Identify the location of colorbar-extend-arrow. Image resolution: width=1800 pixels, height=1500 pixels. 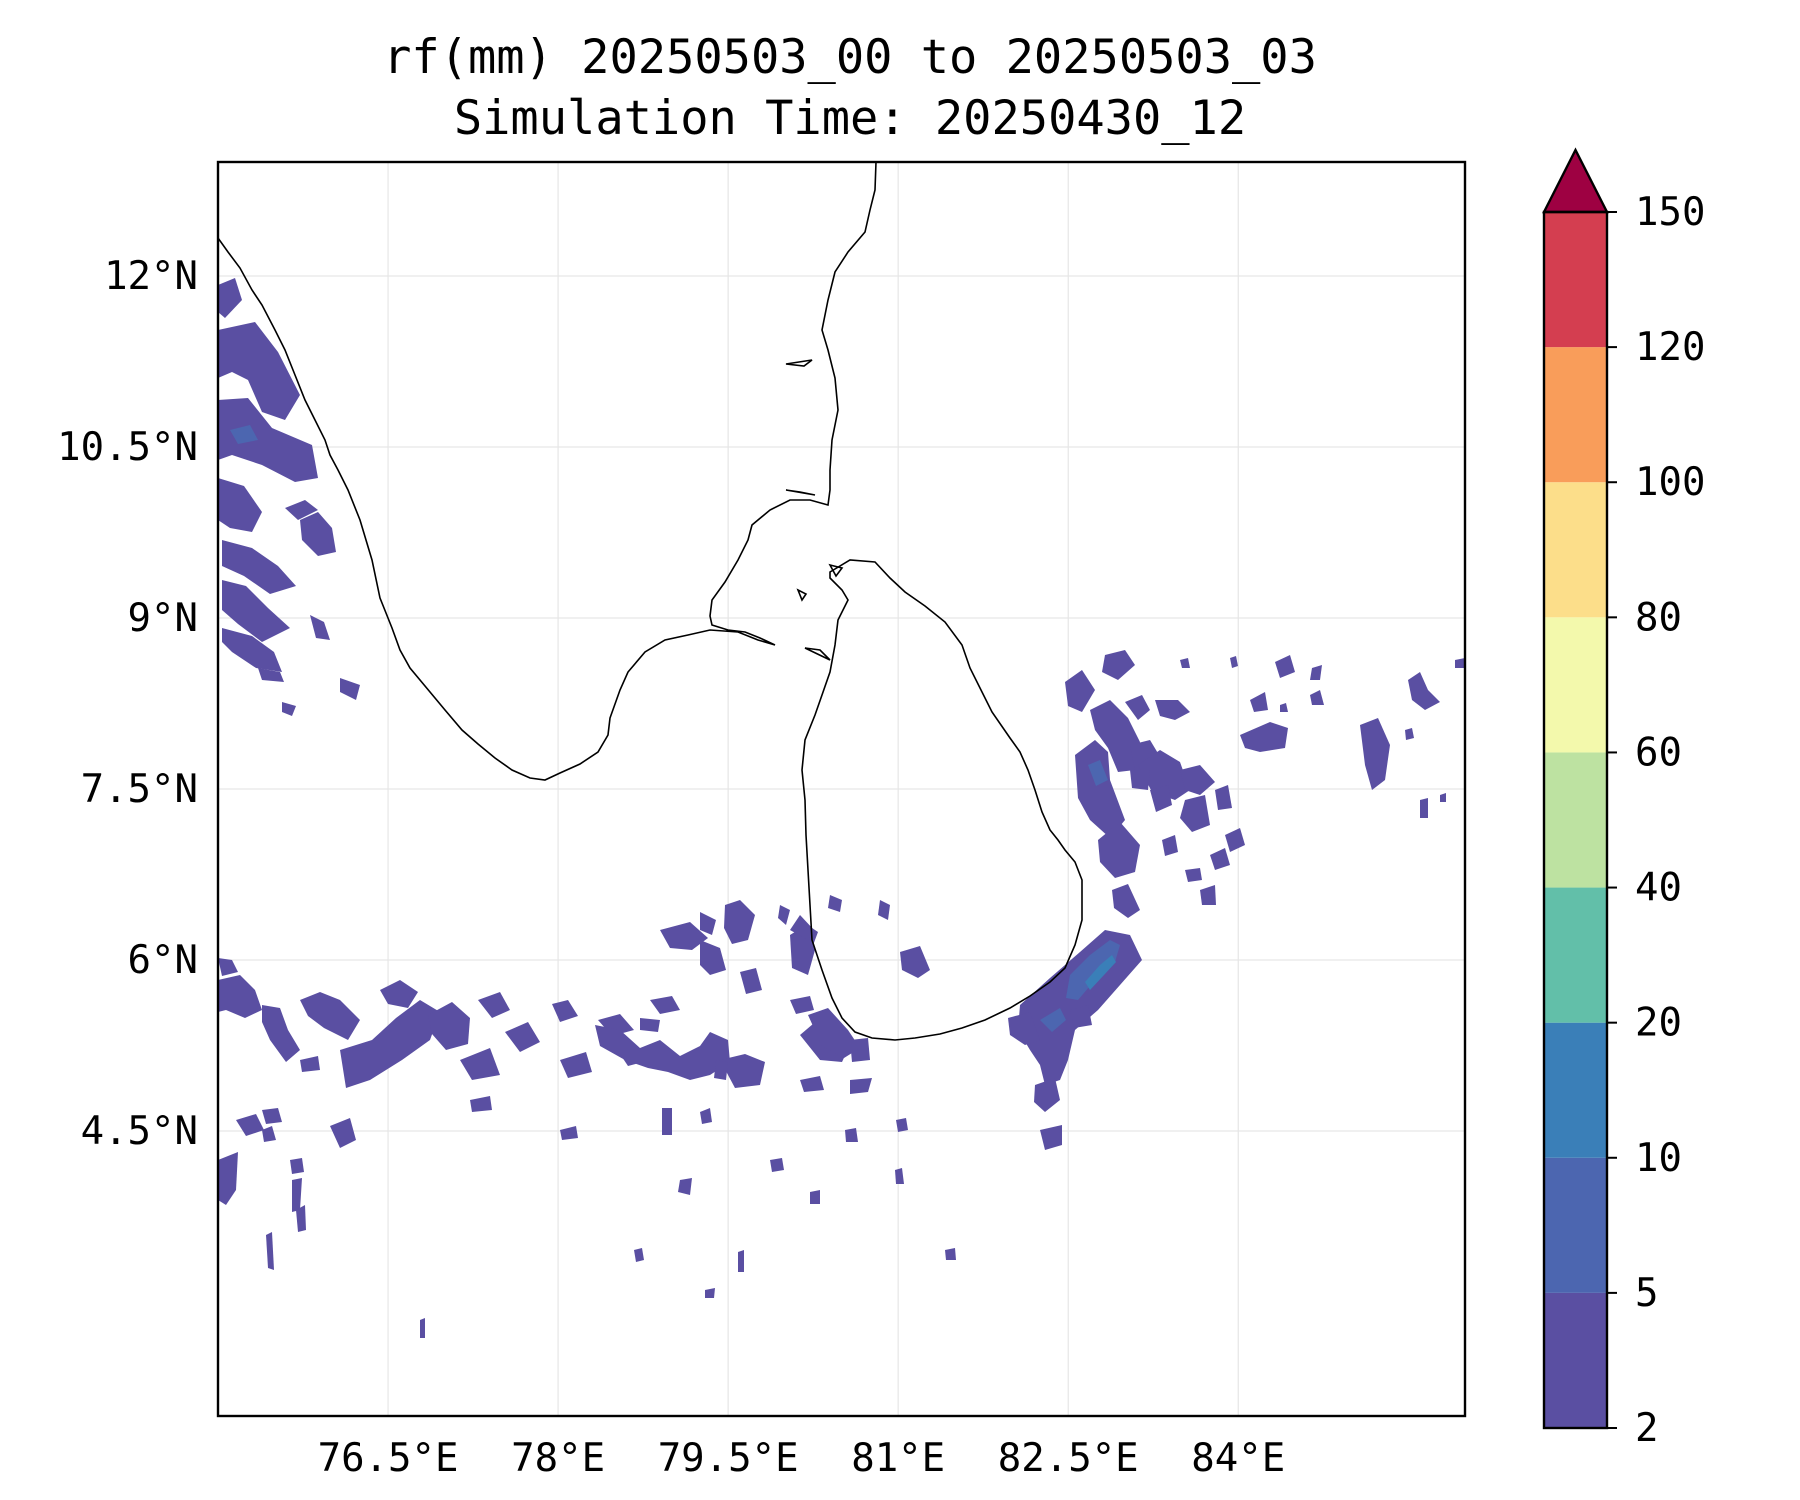
(1575, 181).